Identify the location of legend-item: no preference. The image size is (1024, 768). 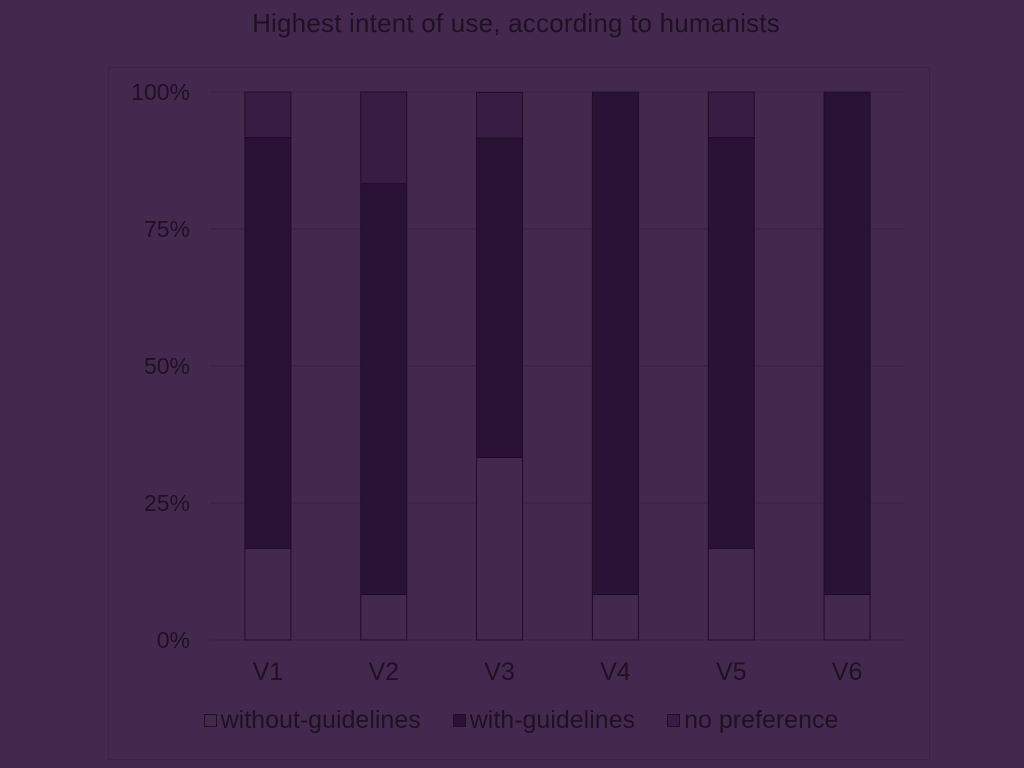
(752, 720).